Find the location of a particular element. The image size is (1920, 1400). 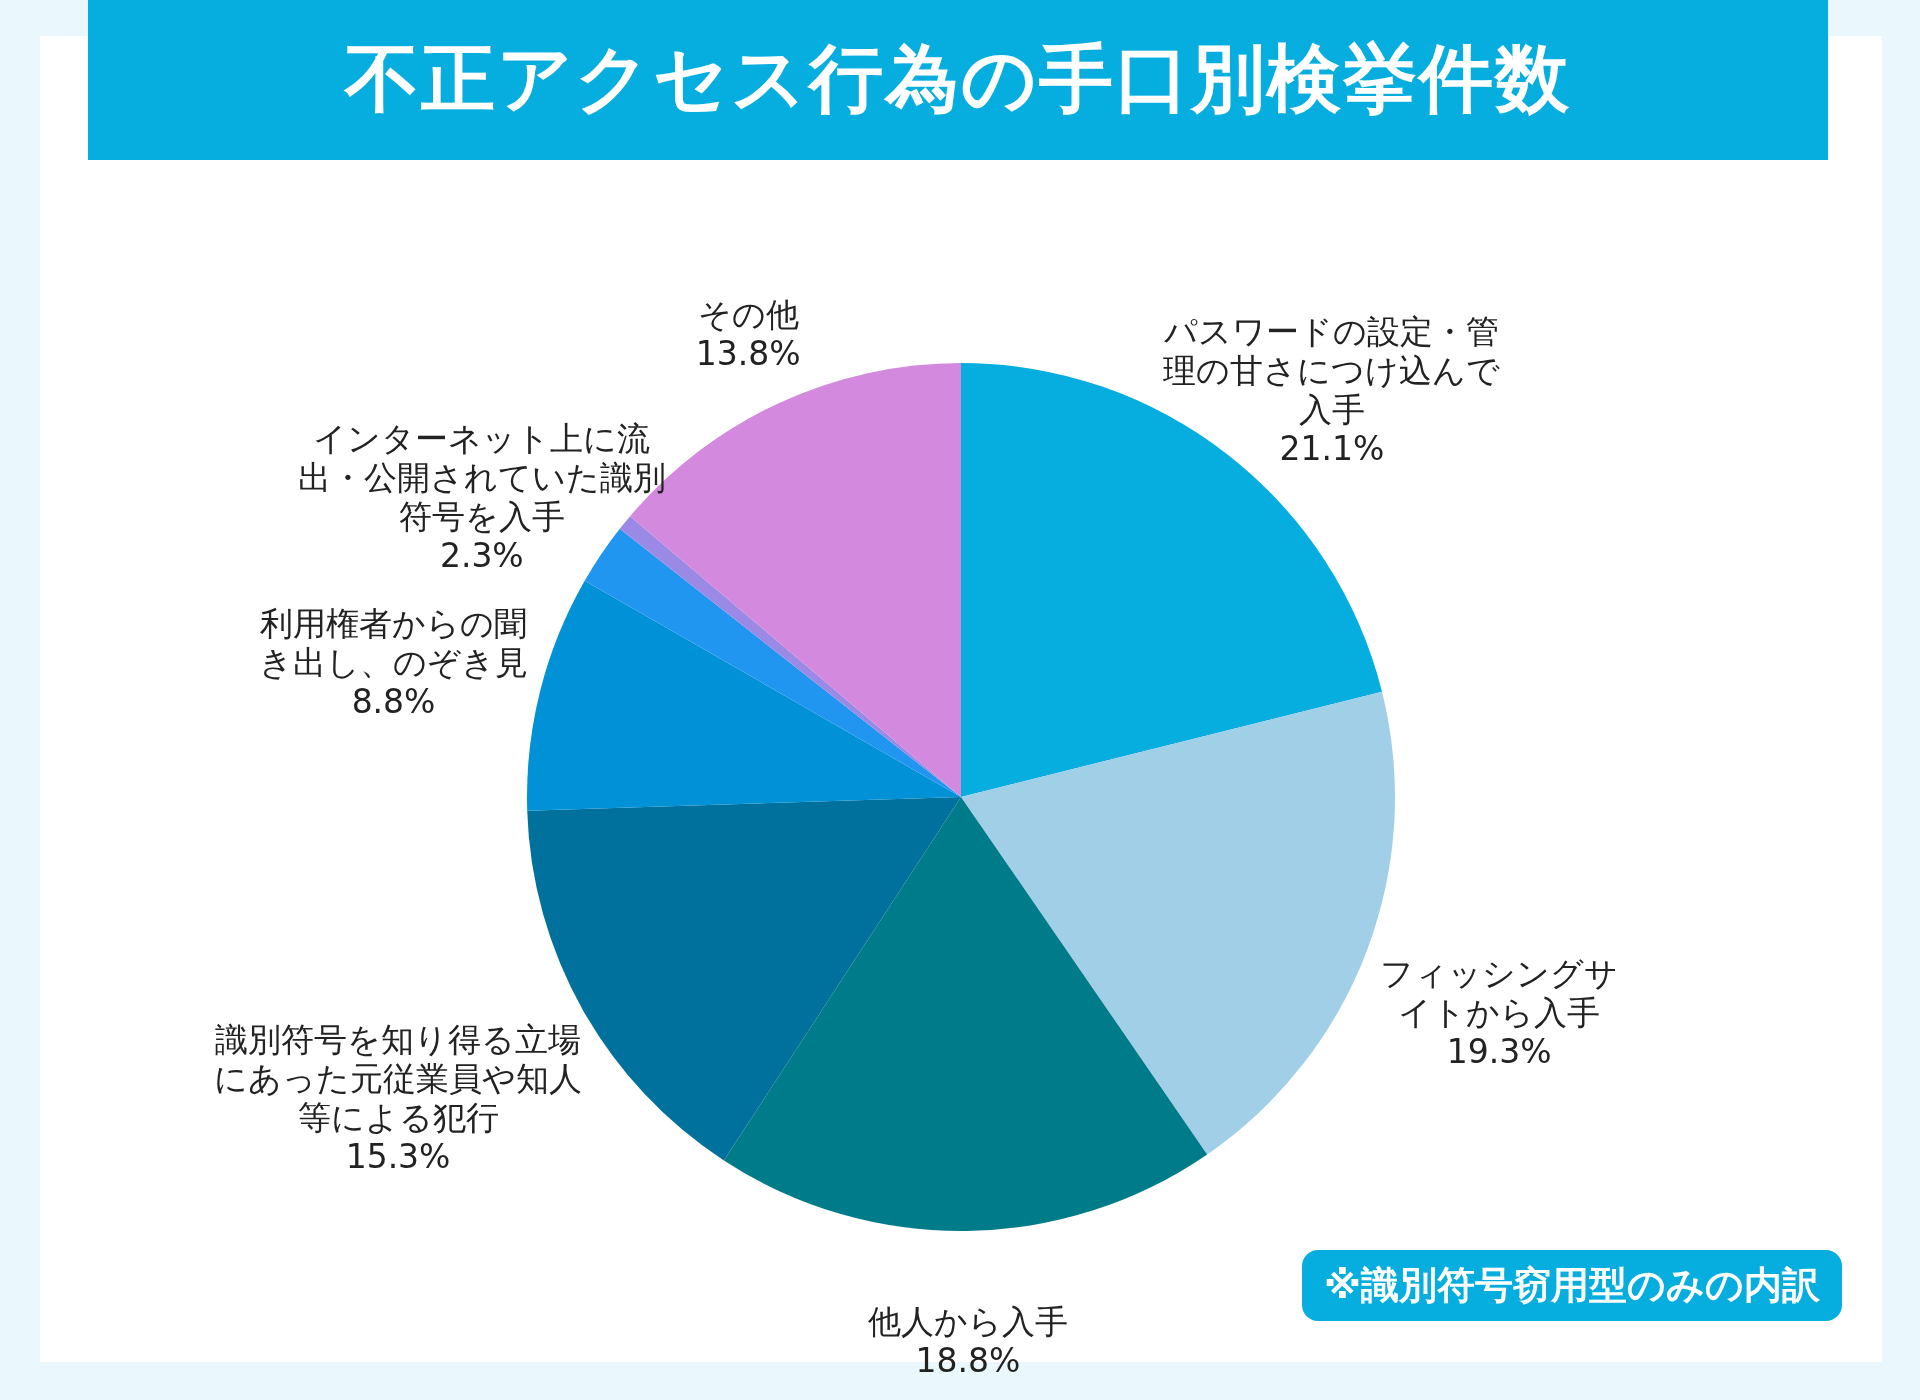

slice-label: フィッシングサイトから入手 is located at coordinates (1499, 993).